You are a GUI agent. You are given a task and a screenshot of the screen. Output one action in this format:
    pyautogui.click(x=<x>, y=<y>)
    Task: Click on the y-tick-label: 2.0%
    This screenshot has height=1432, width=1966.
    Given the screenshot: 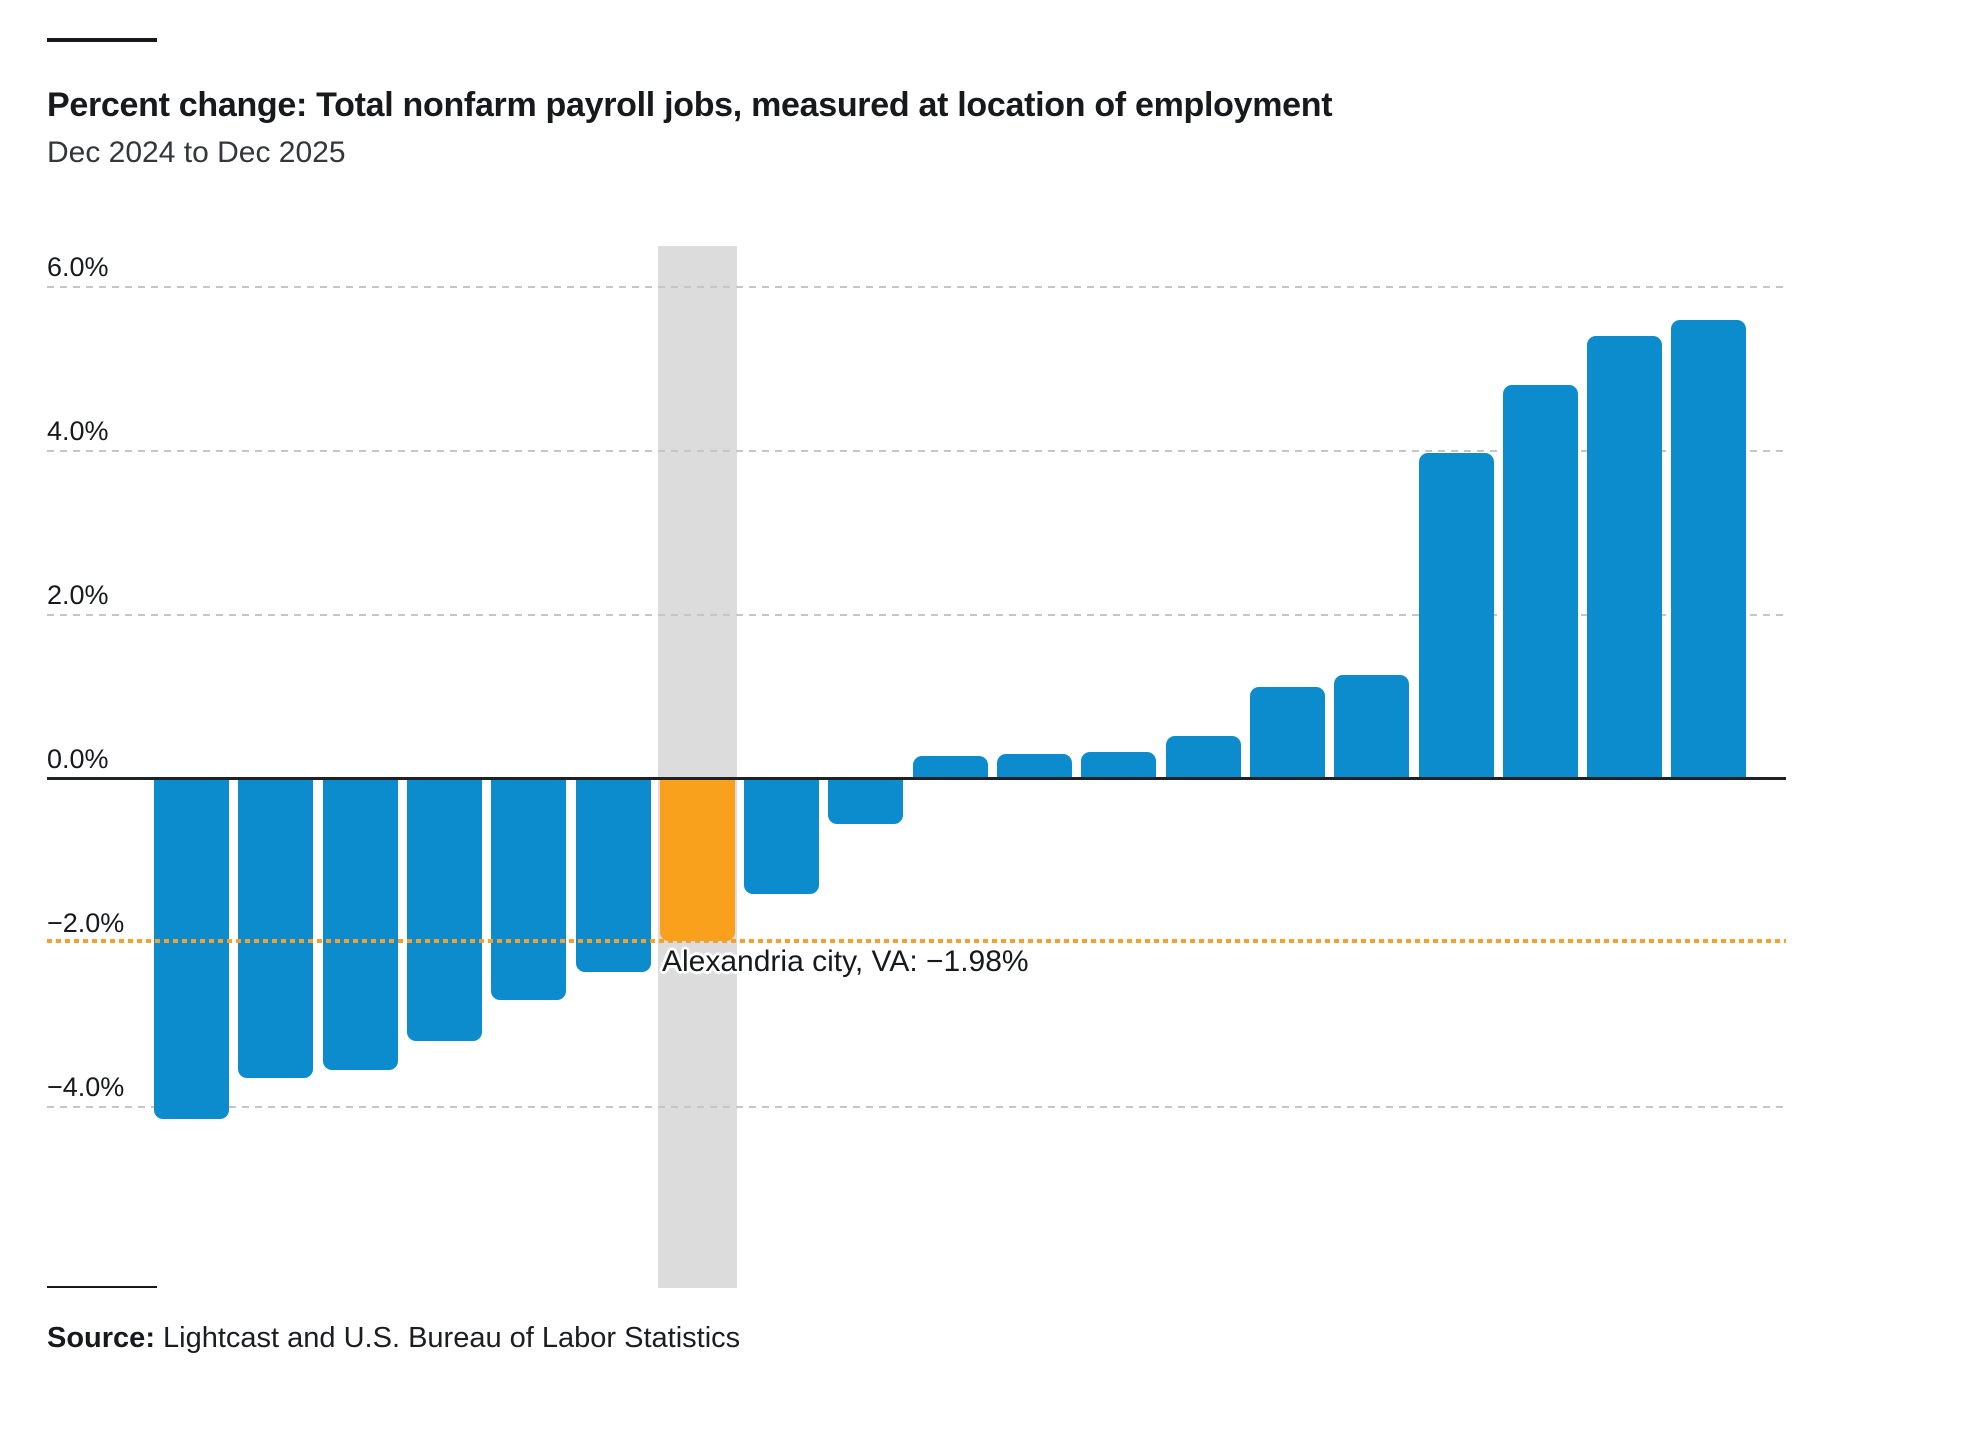 What is the action you would take?
    pyautogui.click(x=78, y=595)
    